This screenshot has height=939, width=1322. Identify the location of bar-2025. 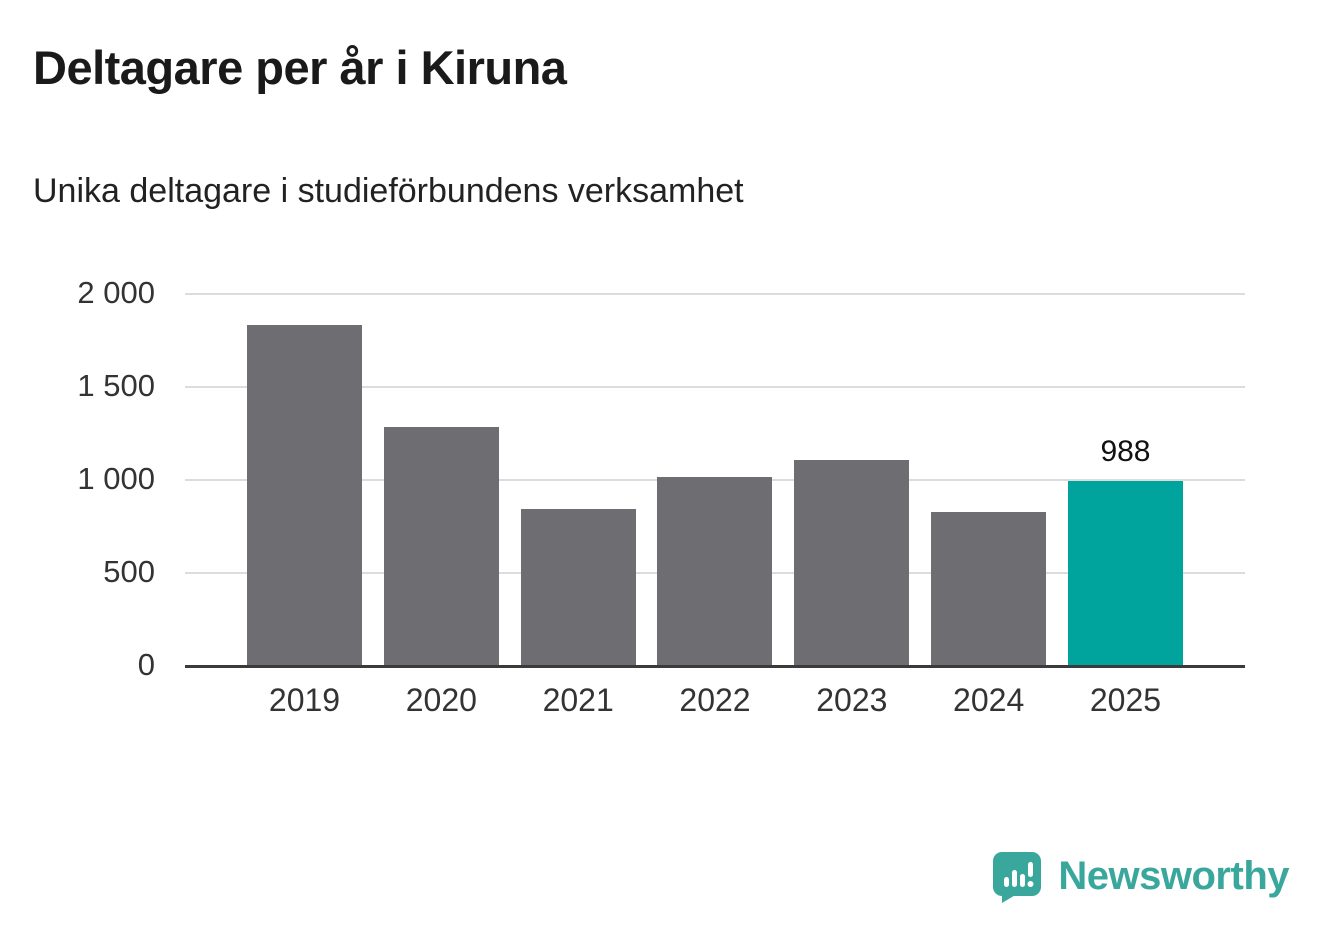
(1125, 573).